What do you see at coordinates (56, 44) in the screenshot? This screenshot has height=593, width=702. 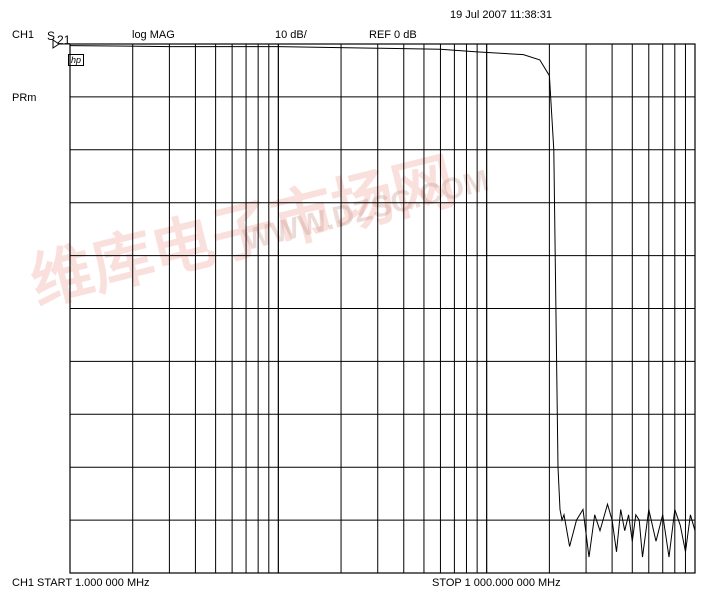 I see `reference-marker` at bounding box center [56, 44].